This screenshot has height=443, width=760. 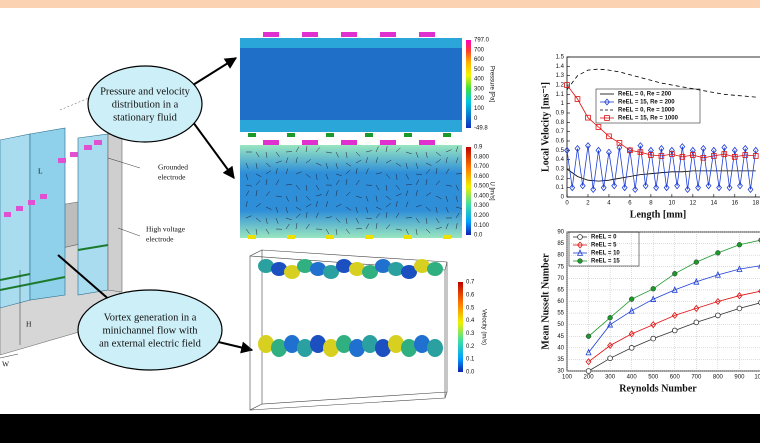 What do you see at coordinates (40, 171) in the screenshot?
I see `dim-label: L` at bounding box center [40, 171].